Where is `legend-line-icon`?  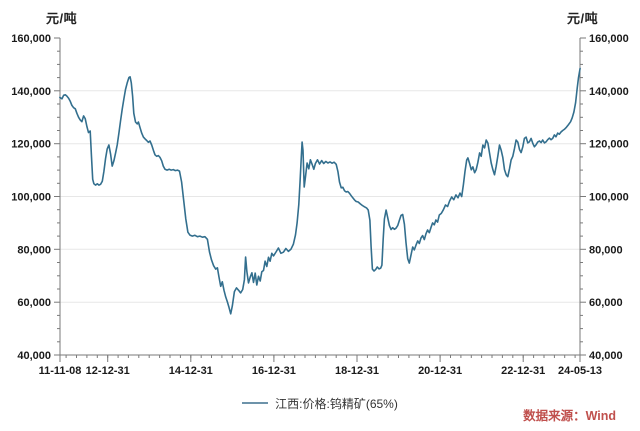
legend-line-icon is located at coordinates (255, 403).